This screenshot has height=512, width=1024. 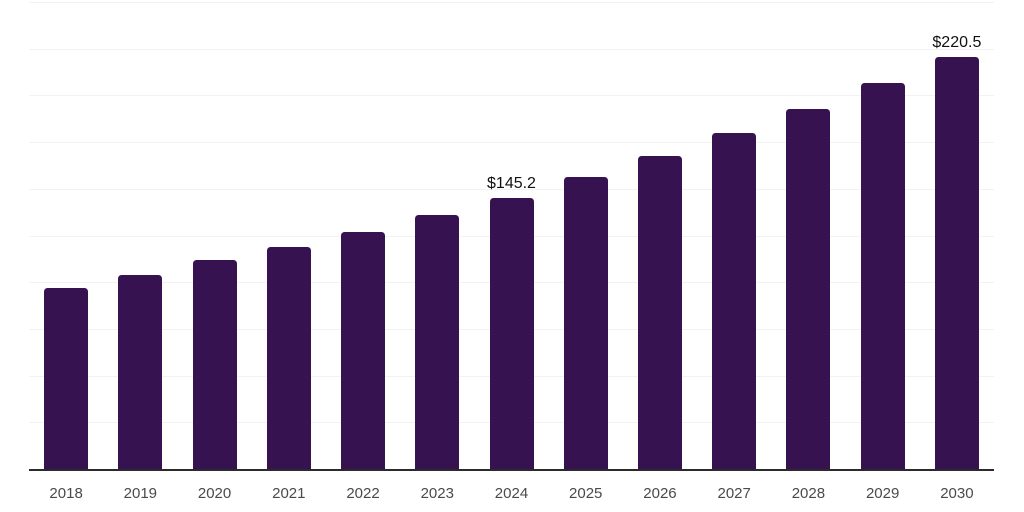 What do you see at coordinates (288, 357) in the screenshot?
I see `bar-2021` at bounding box center [288, 357].